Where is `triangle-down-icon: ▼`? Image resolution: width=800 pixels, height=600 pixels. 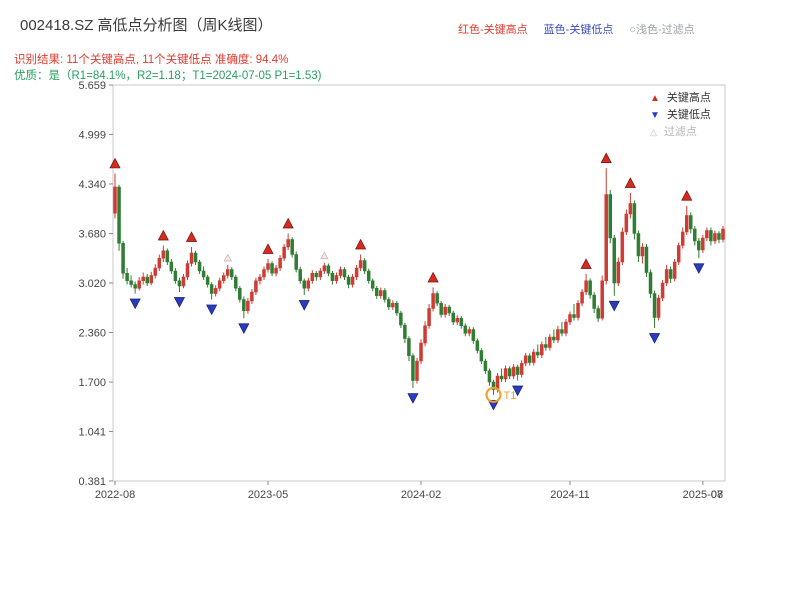 triangle-down-icon: ▼ is located at coordinates (655, 115).